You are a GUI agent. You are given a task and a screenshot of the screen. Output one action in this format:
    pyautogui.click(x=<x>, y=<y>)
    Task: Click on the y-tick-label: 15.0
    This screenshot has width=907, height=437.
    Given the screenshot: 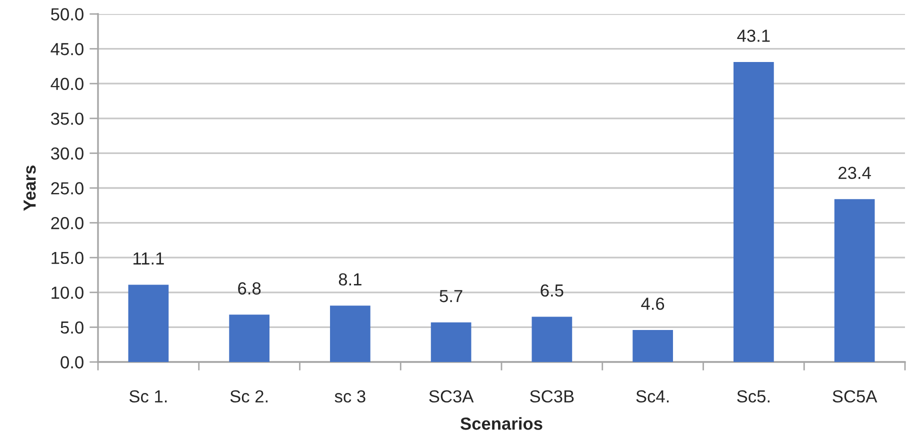 What is the action you would take?
    pyautogui.click(x=68, y=258)
    